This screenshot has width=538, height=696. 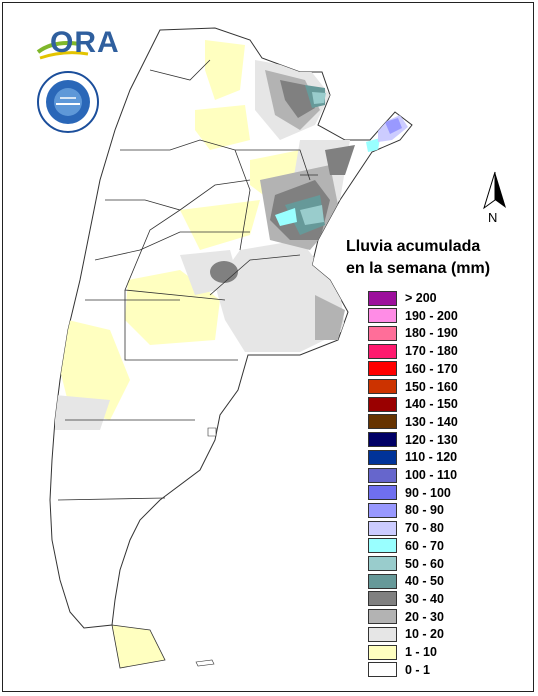 I want to click on legend-item: 150 - 160, so click(x=413, y=387).